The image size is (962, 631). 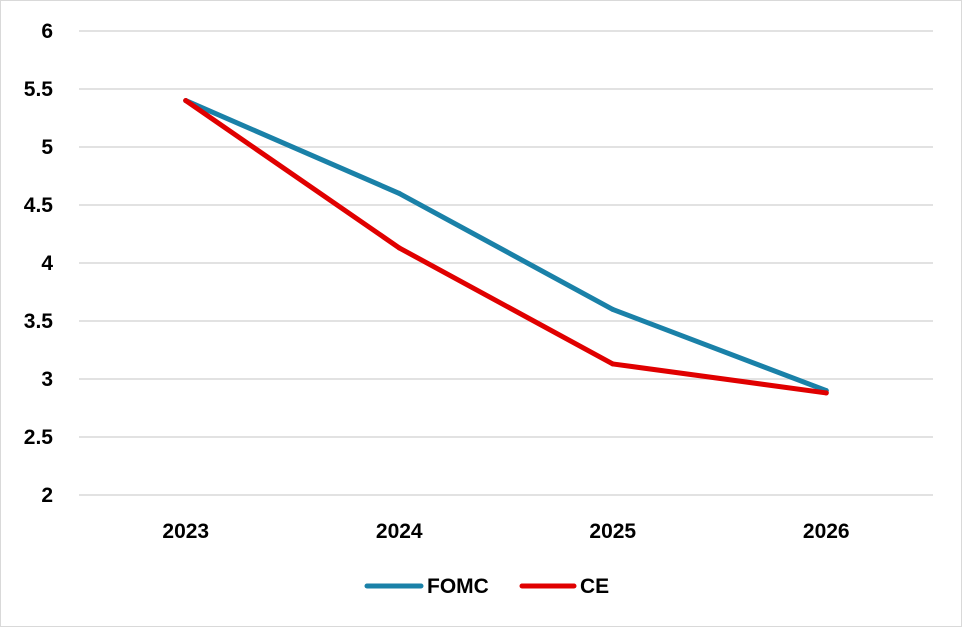 What do you see at coordinates (47, 31) in the screenshot?
I see `y-tick-label: 6` at bounding box center [47, 31].